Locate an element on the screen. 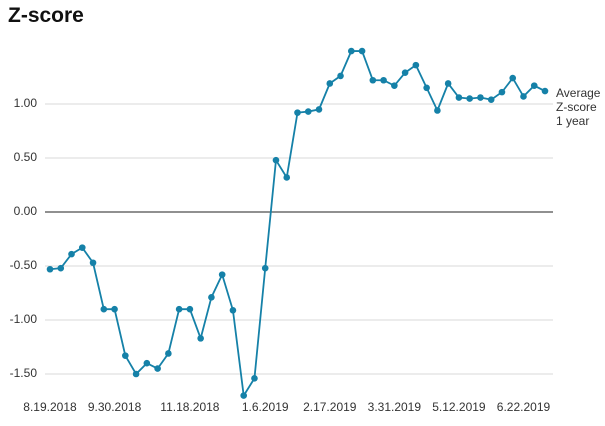 The width and height of the screenshot is (605, 426). legend-label: Average Z-score 1 year is located at coordinates (578, 107).